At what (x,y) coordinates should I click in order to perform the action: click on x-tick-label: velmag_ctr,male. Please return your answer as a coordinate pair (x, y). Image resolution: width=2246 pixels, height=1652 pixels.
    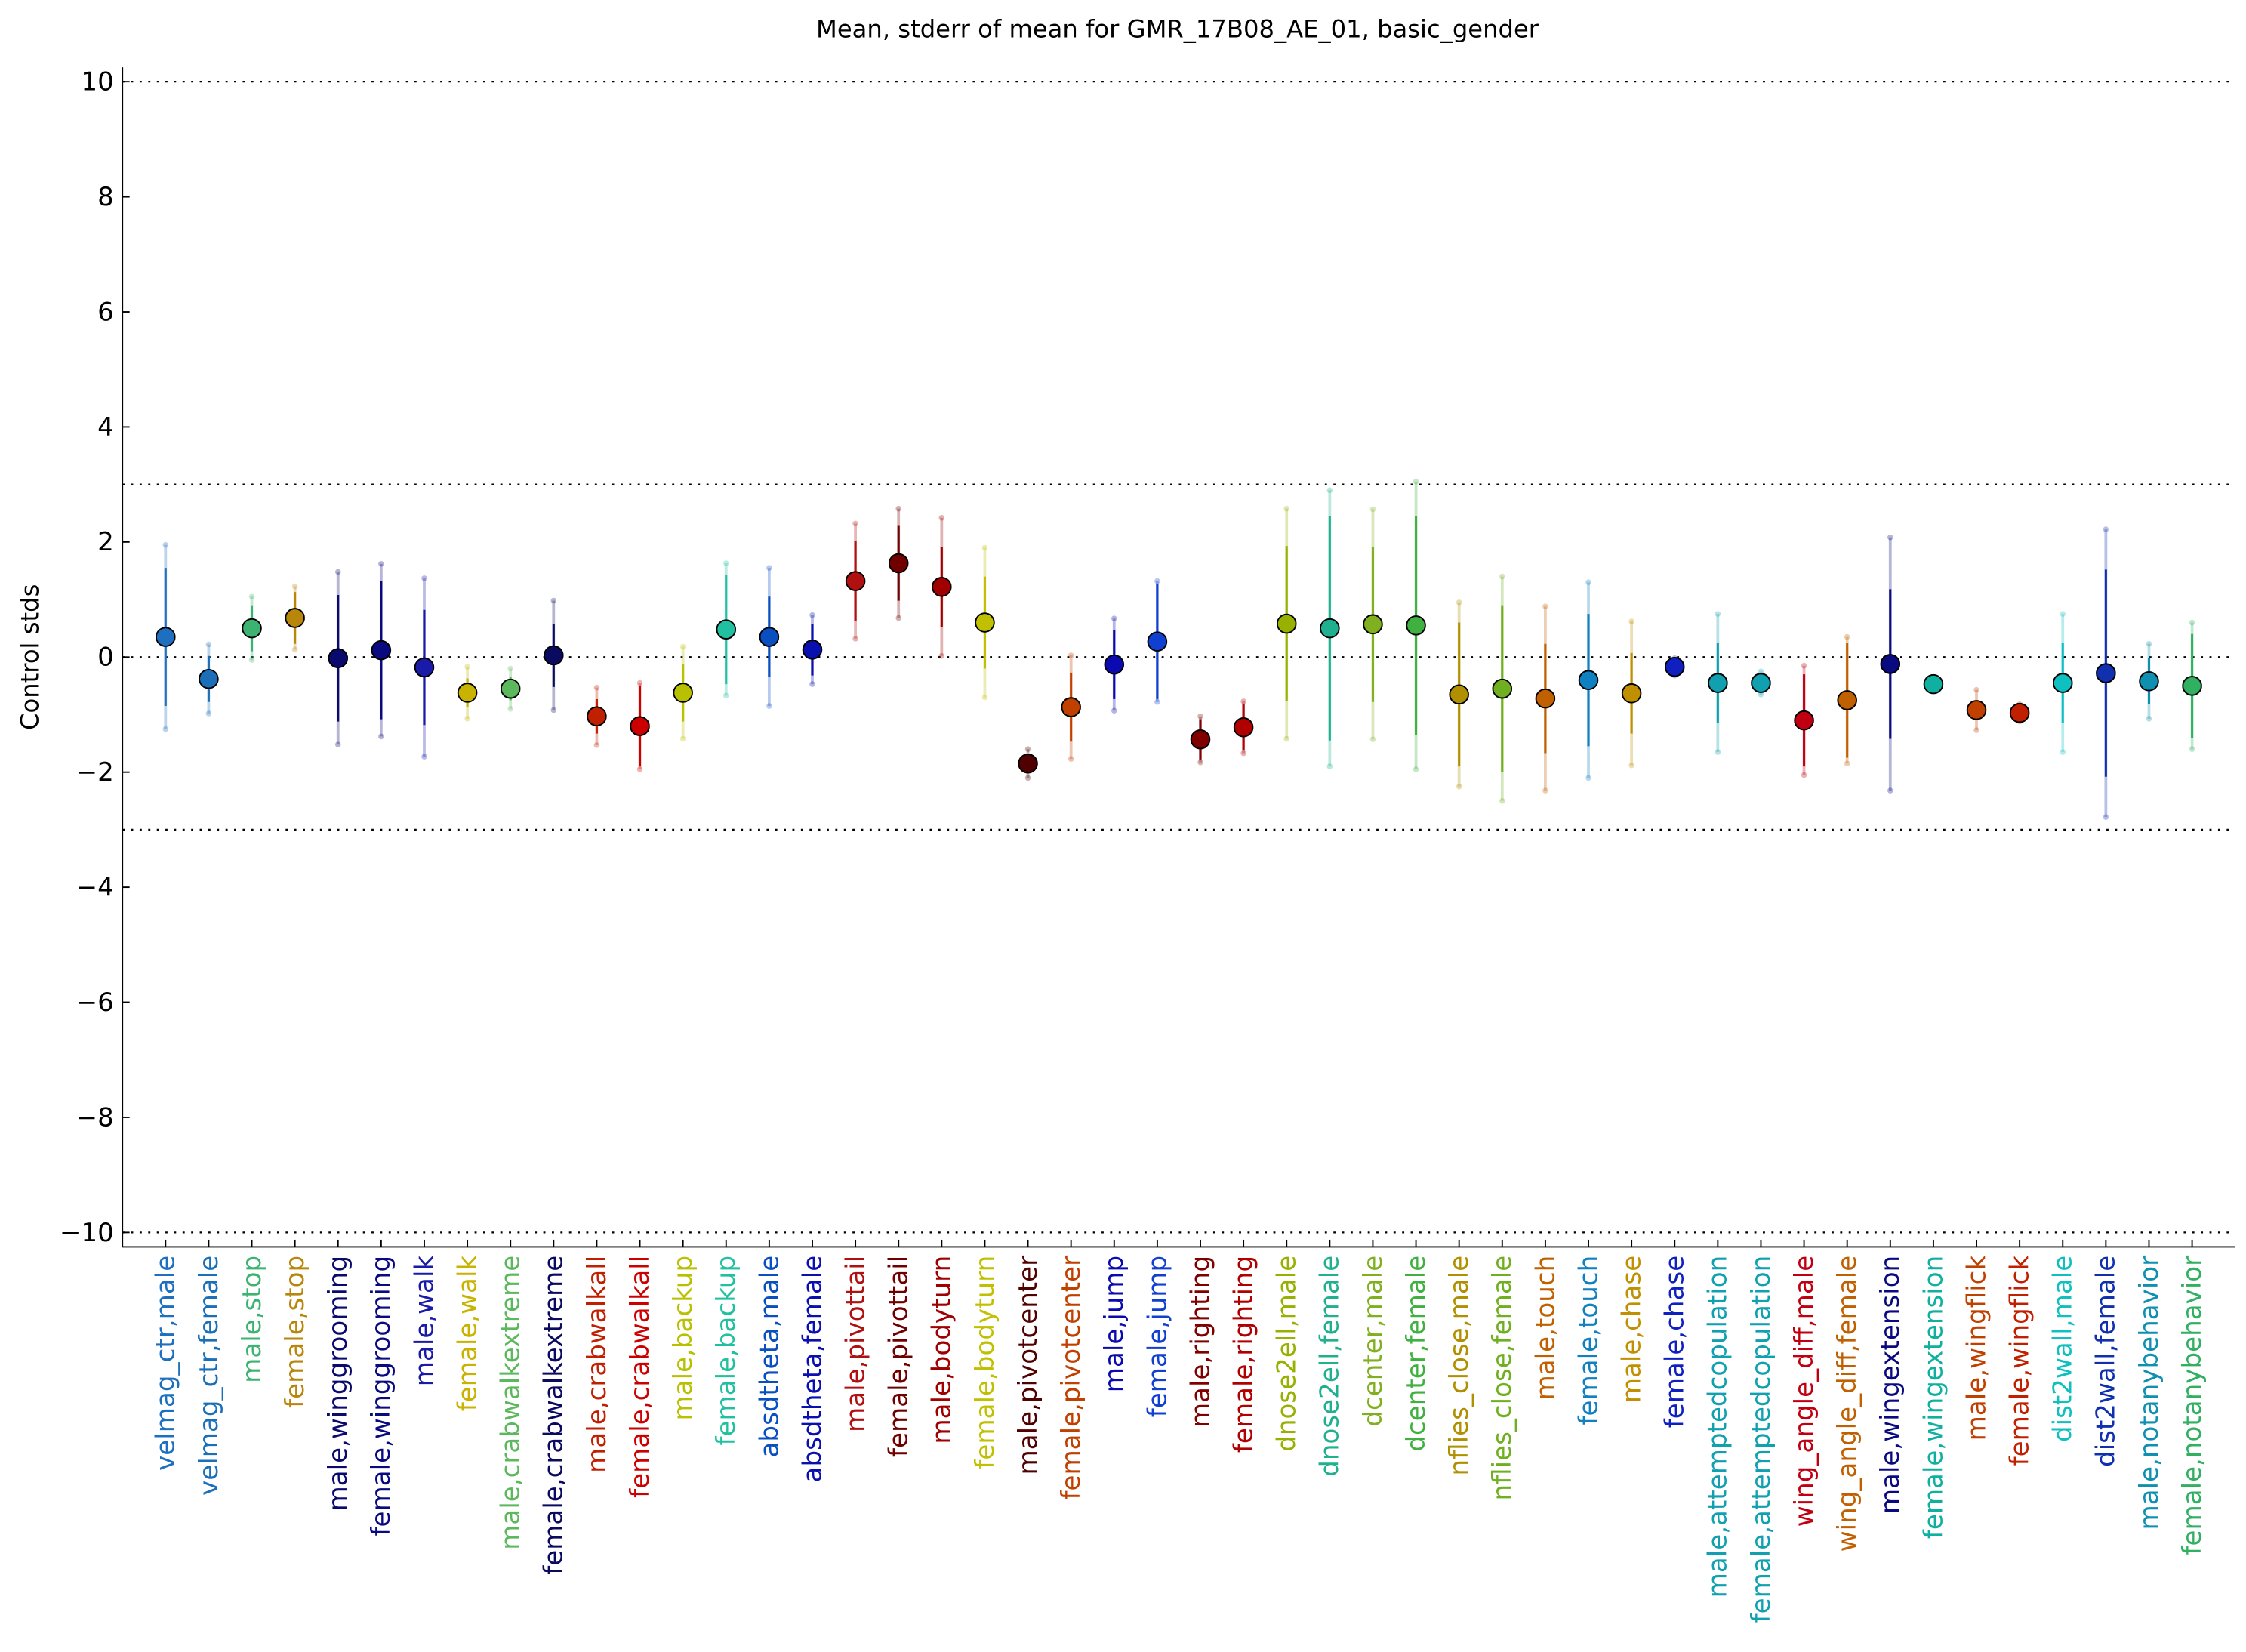
    Looking at the image, I should click on (166, 1363).